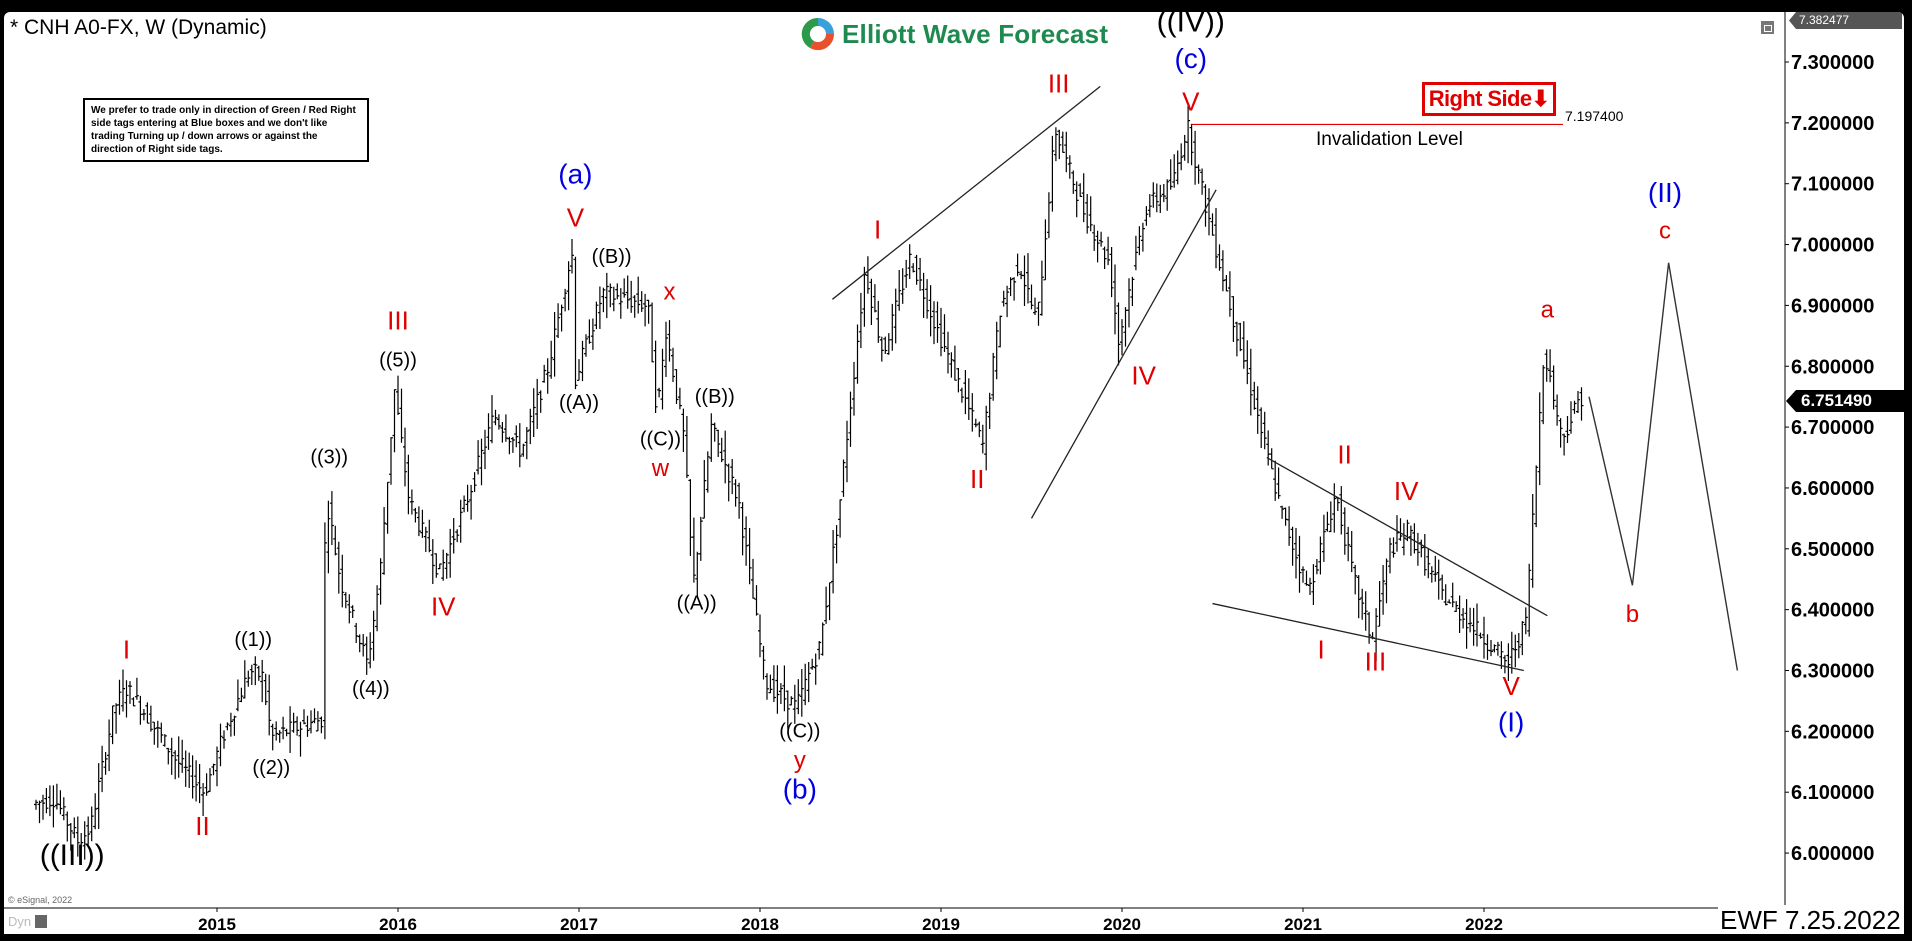  I want to click on wave-label: ((2)), so click(271, 768).